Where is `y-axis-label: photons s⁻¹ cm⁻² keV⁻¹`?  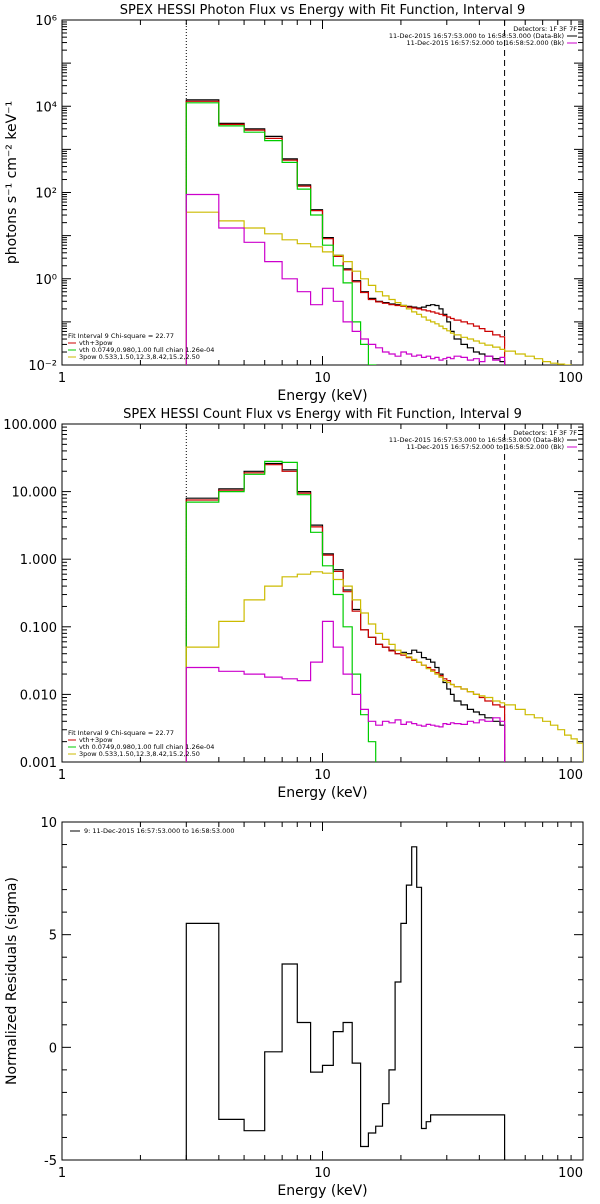 y-axis-label: photons s⁻¹ cm⁻² keV⁻¹ is located at coordinates (12, 182).